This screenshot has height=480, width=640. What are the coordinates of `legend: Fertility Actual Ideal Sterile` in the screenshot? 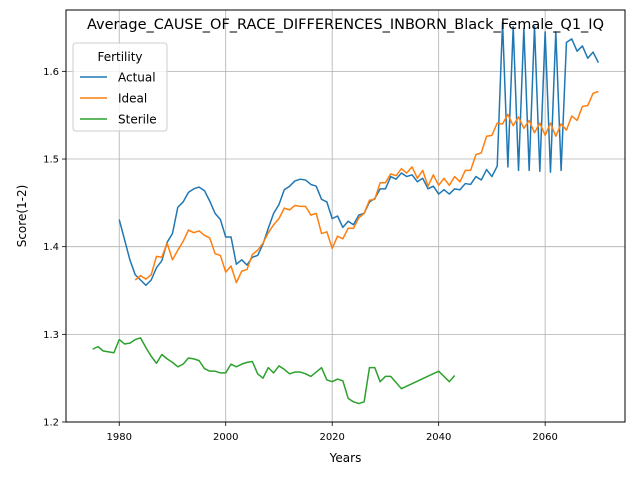 It's located at (120, 87).